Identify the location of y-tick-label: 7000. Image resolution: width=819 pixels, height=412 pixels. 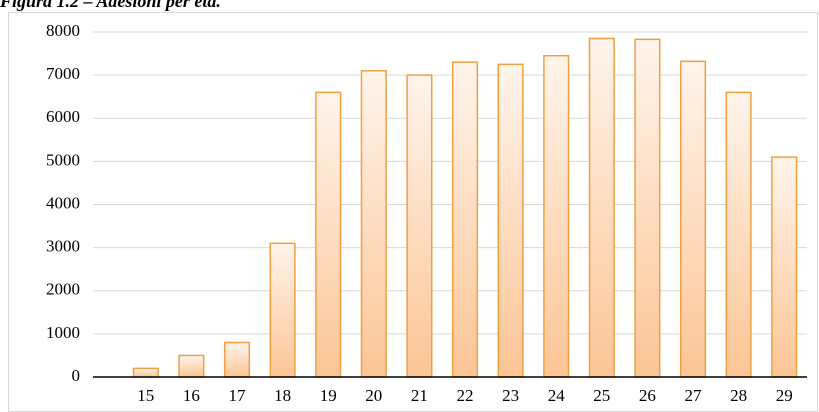
(63, 73).